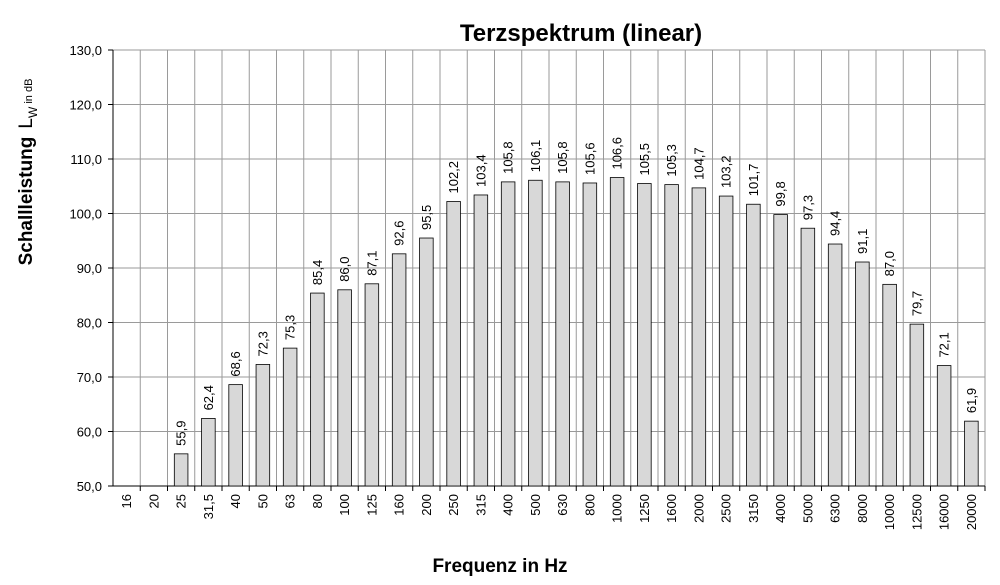 This screenshot has width=1000, height=585. What do you see at coordinates (889, 263) in the screenshot?
I see `bar-data-label: 87,0` at bounding box center [889, 263].